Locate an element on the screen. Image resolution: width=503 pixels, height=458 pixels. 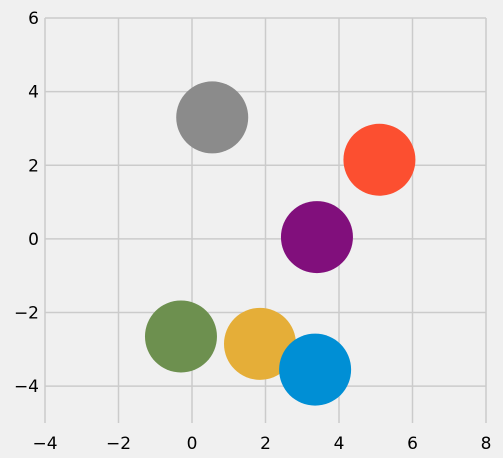
x-tick-label: −2 is located at coordinates (118, 444).